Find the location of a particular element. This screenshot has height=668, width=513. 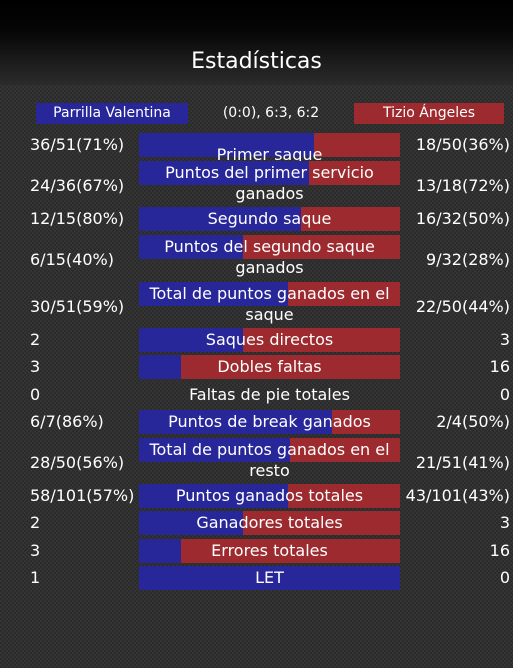

stat-left-value: 6/7(86%) is located at coordinates (67, 421).